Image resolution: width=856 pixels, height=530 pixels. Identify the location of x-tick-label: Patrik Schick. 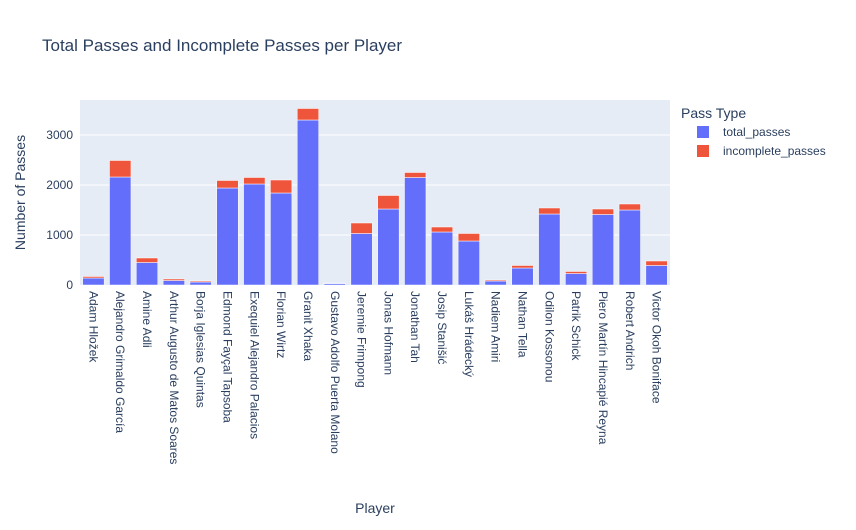
(576, 326).